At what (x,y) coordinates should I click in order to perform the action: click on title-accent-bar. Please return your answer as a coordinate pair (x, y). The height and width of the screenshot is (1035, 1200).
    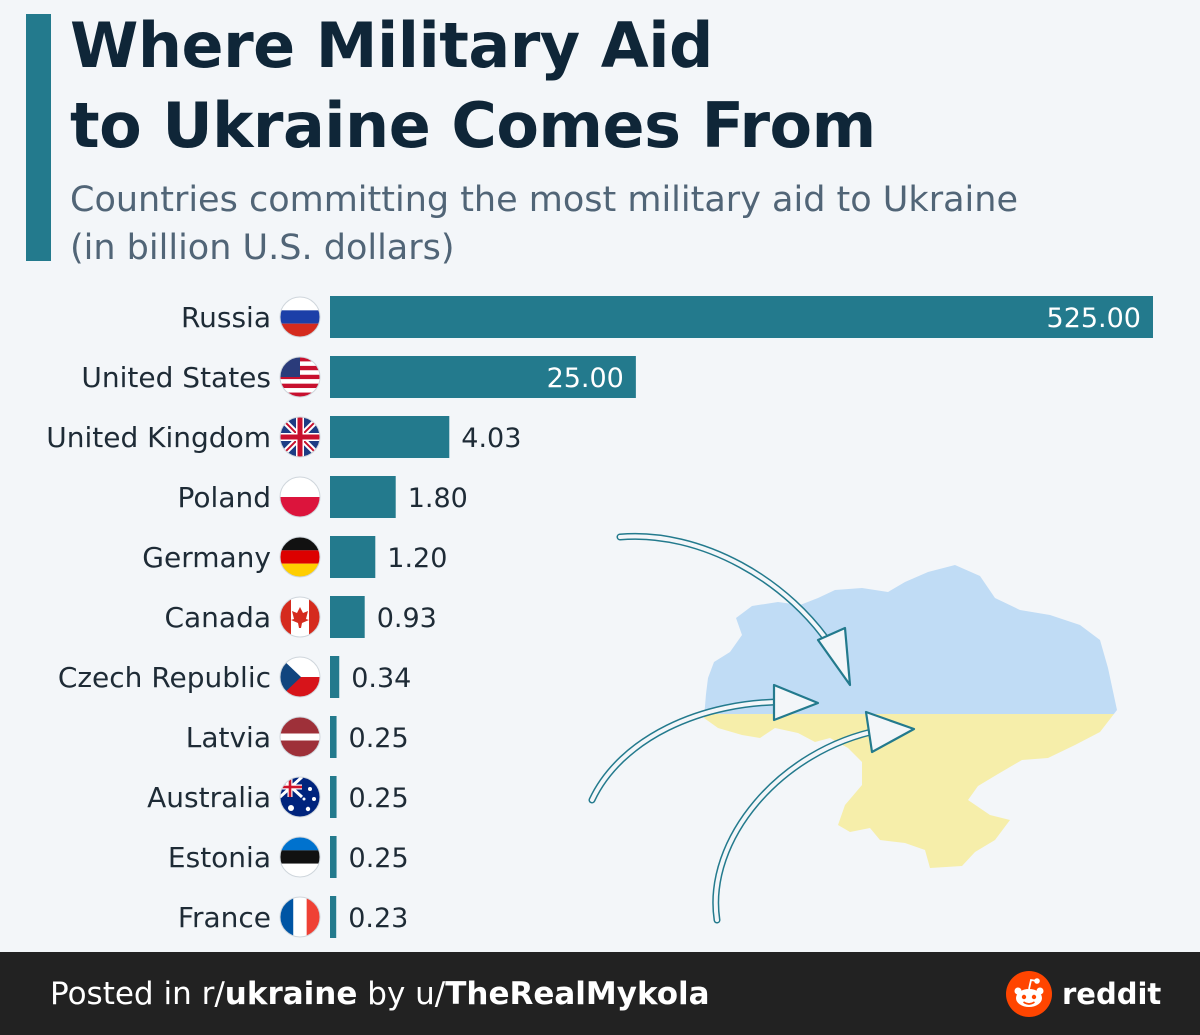
    Looking at the image, I should click on (38, 137).